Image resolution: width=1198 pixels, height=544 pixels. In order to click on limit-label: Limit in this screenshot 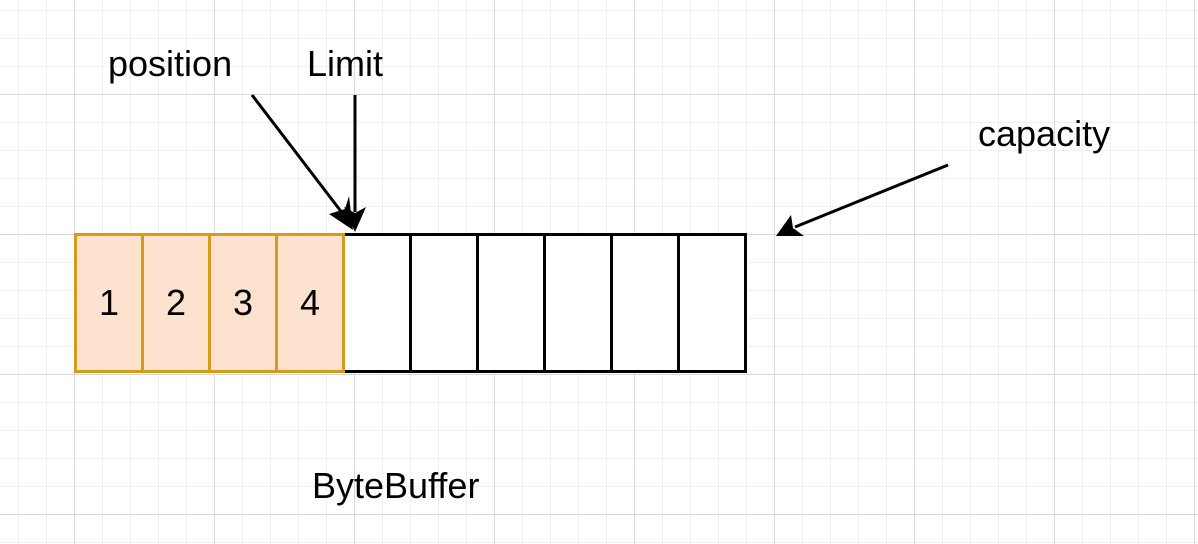, I will do `click(345, 63)`.